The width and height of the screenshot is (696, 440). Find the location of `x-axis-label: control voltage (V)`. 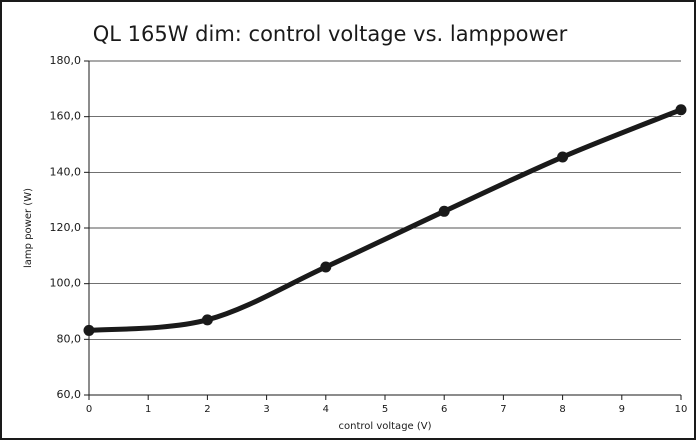

x-axis-label: control voltage (V) is located at coordinates (384, 426).